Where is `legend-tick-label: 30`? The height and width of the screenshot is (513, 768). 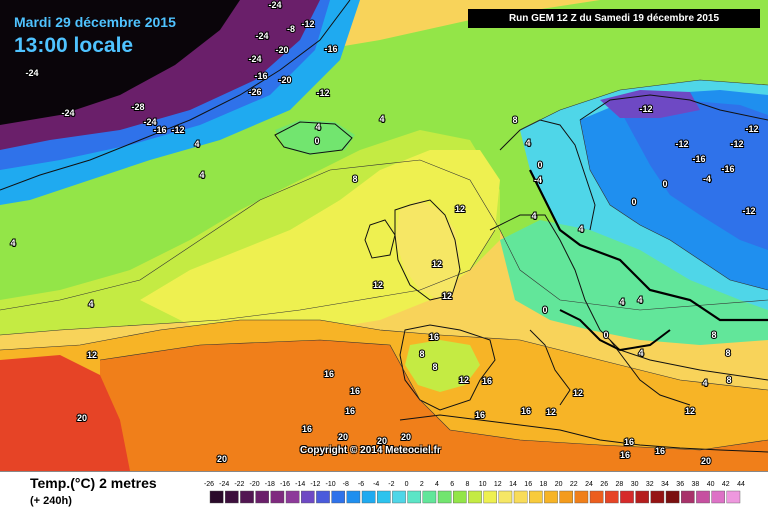 legend-tick-label: 30 is located at coordinates (635, 484).